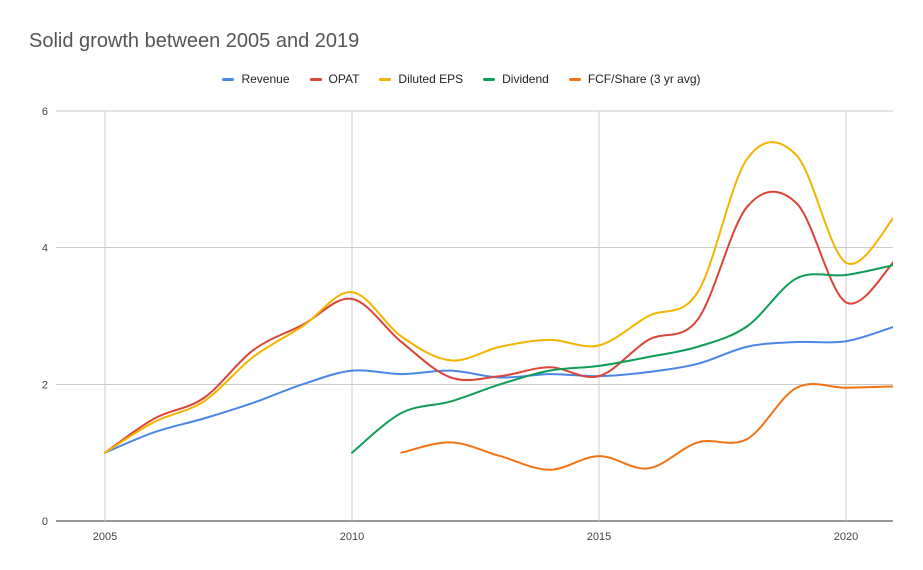  What do you see at coordinates (45, 249) in the screenshot?
I see `y-tick-label-4: 4` at bounding box center [45, 249].